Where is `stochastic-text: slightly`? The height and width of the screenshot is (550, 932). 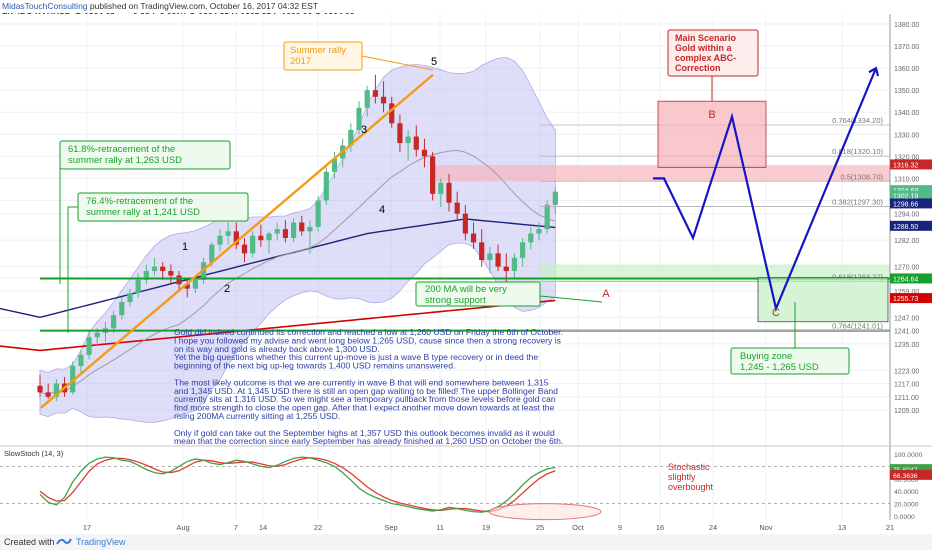
stochastic-text: slightly is located at coordinates (682, 477).